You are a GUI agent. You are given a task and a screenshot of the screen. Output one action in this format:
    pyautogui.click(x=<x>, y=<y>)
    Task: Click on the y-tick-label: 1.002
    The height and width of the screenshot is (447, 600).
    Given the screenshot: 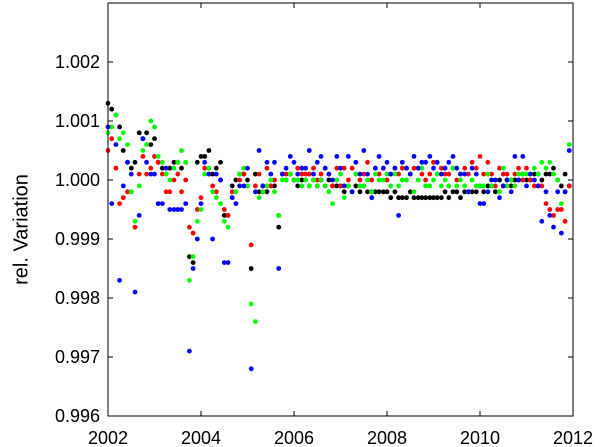 What is the action you would take?
    pyautogui.click(x=77, y=62)
    